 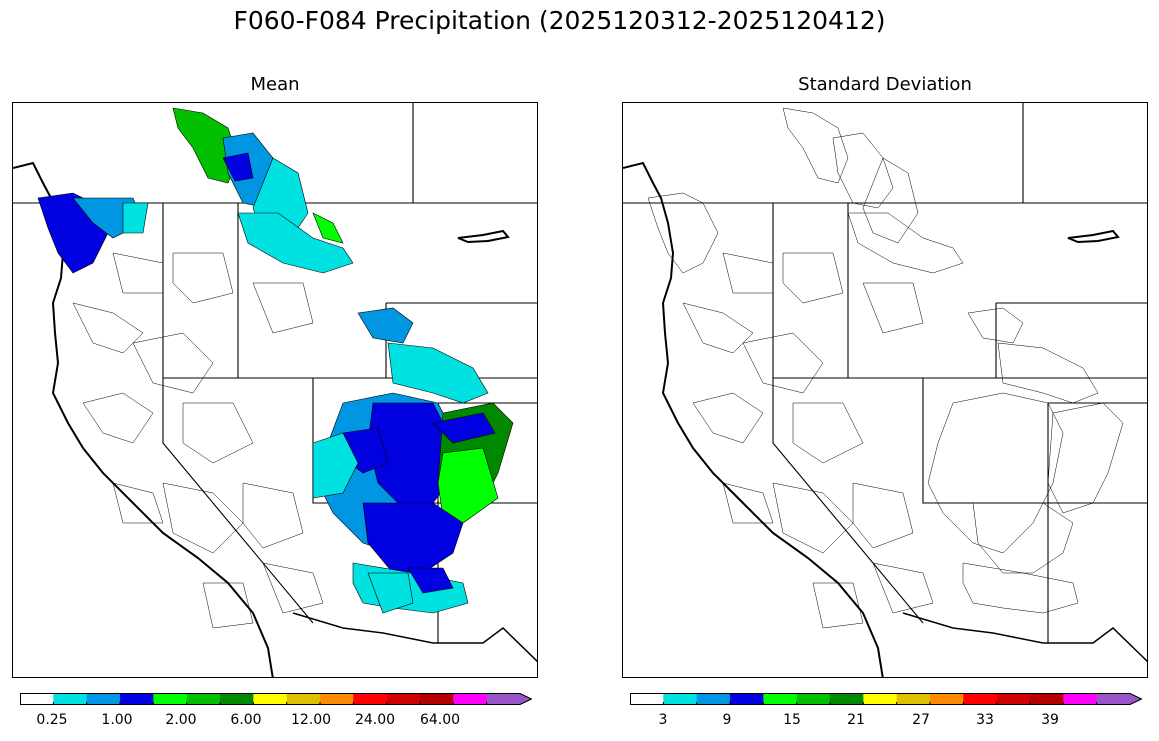 I want to click on stddev-colorbar, so click(x=886, y=697).